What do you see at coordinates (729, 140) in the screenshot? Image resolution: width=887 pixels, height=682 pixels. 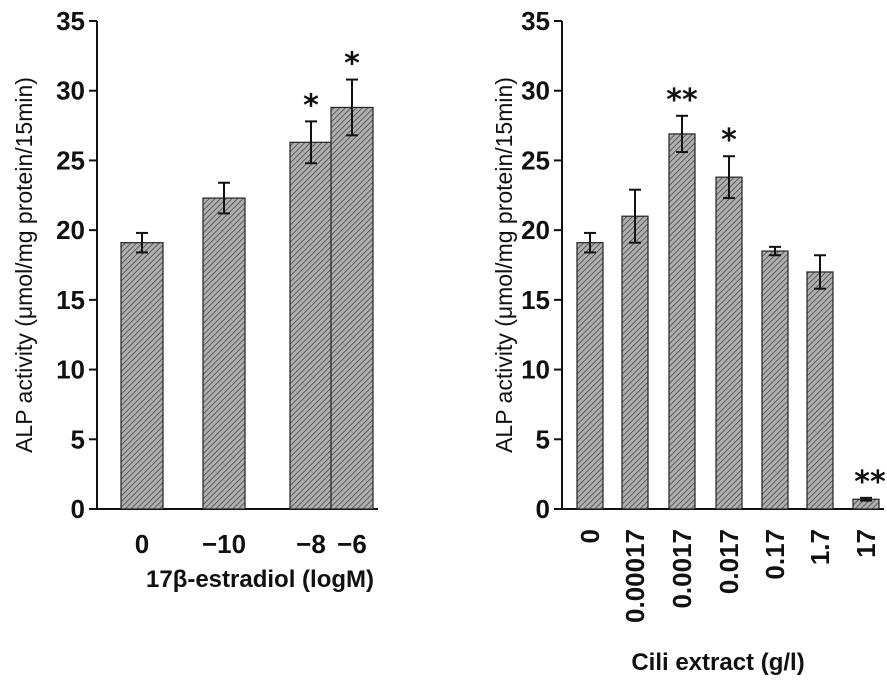 I see `right-significance-label: *` at bounding box center [729, 140].